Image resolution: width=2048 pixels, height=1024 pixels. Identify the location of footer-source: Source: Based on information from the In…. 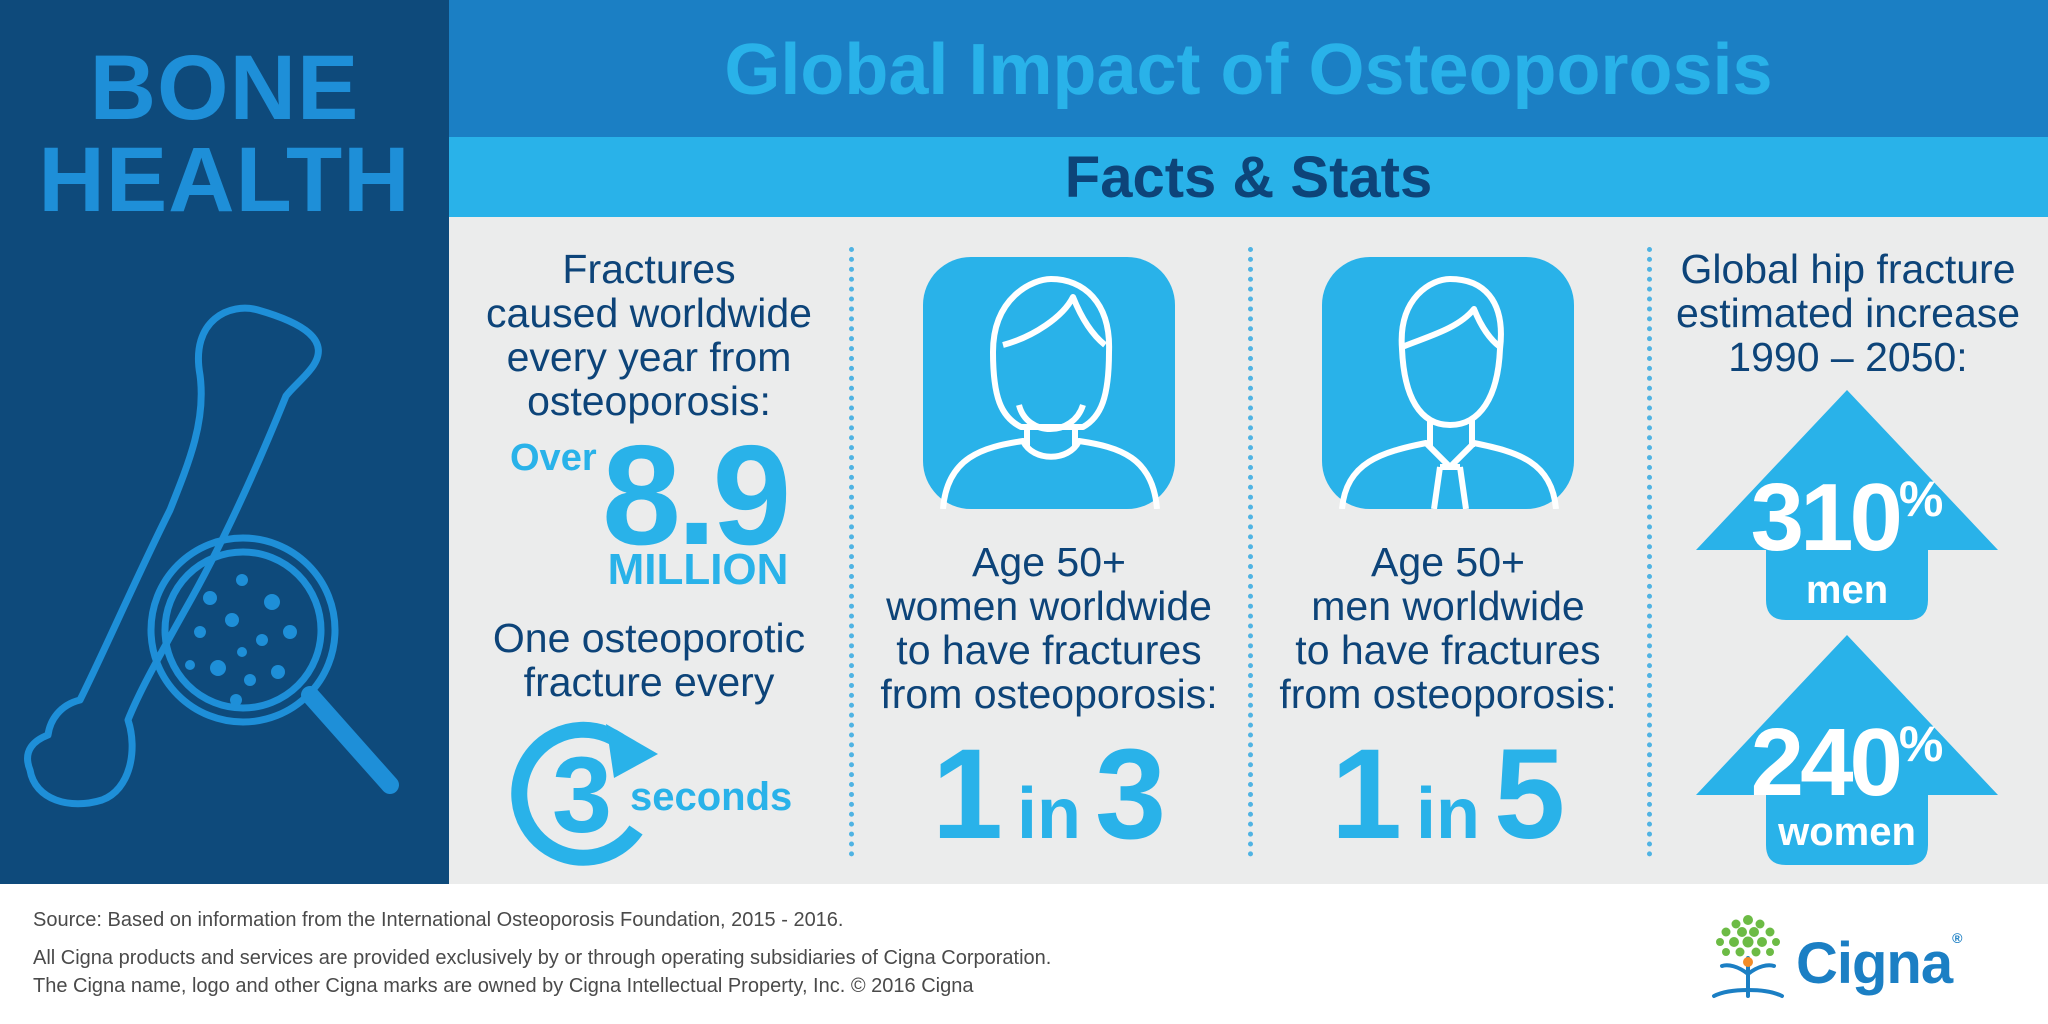
(438, 920).